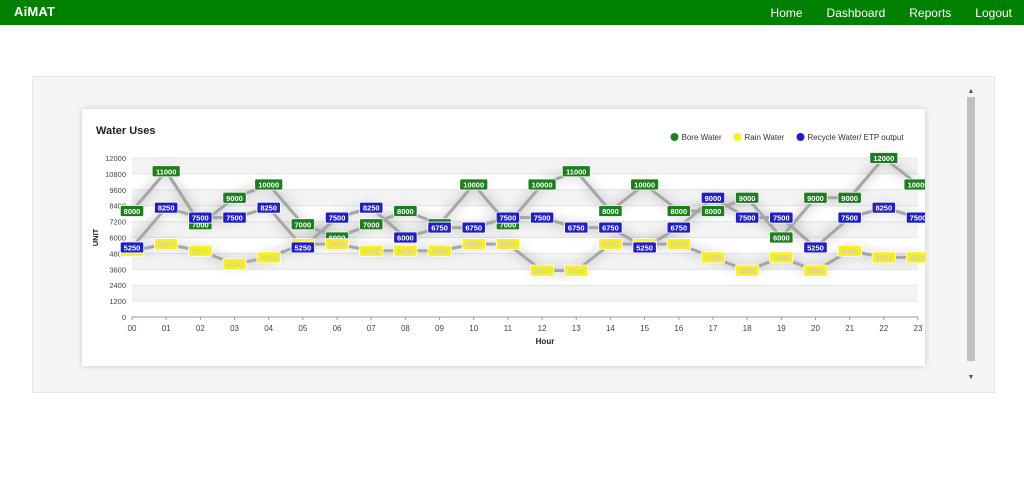  What do you see at coordinates (545, 341) in the screenshot?
I see `x-axis-title: Hour` at bounding box center [545, 341].